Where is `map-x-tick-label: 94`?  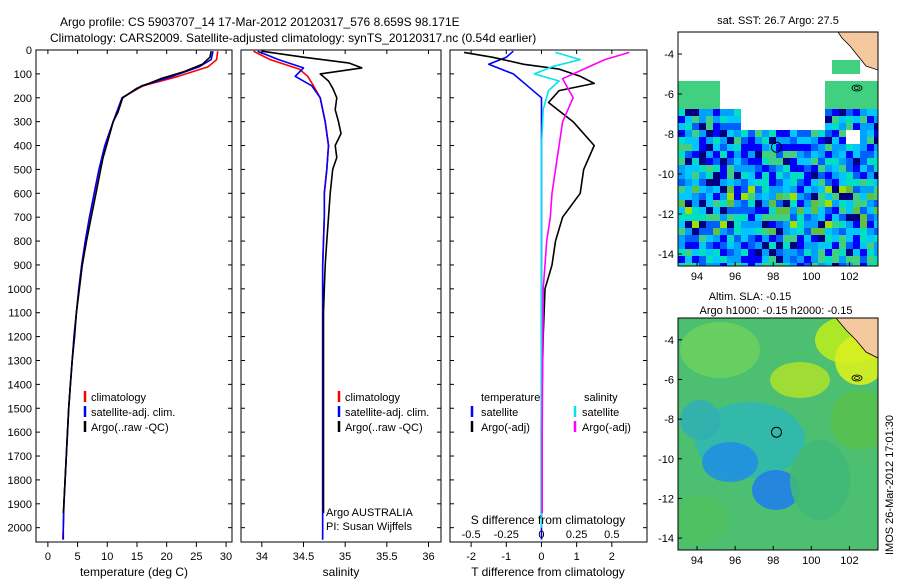 map-x-tick-label: 94 is located at coordinates (697, 277).